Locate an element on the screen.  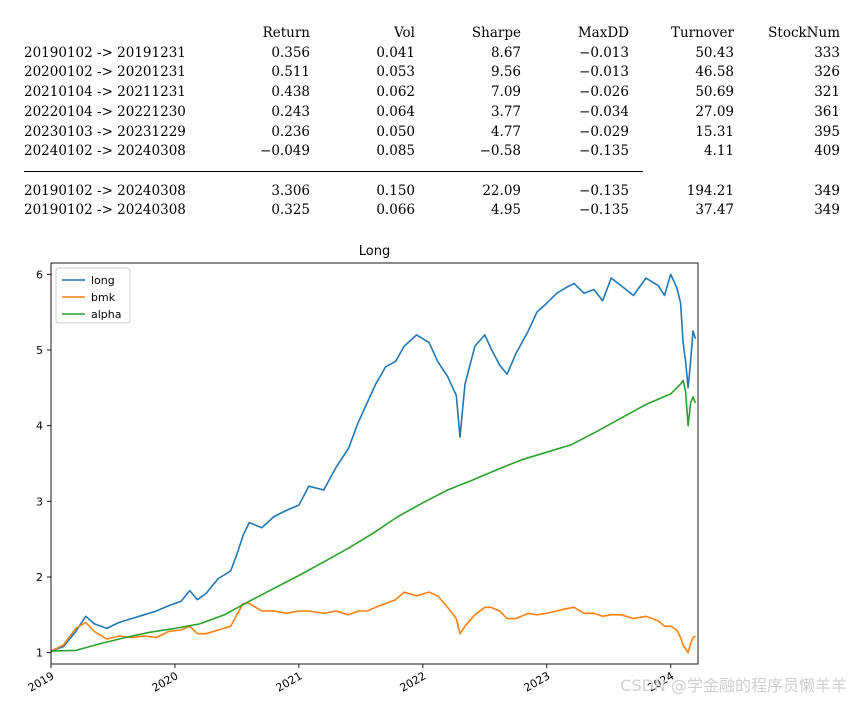
stats-header-vol: Vol is located at coordinates (404, 33).